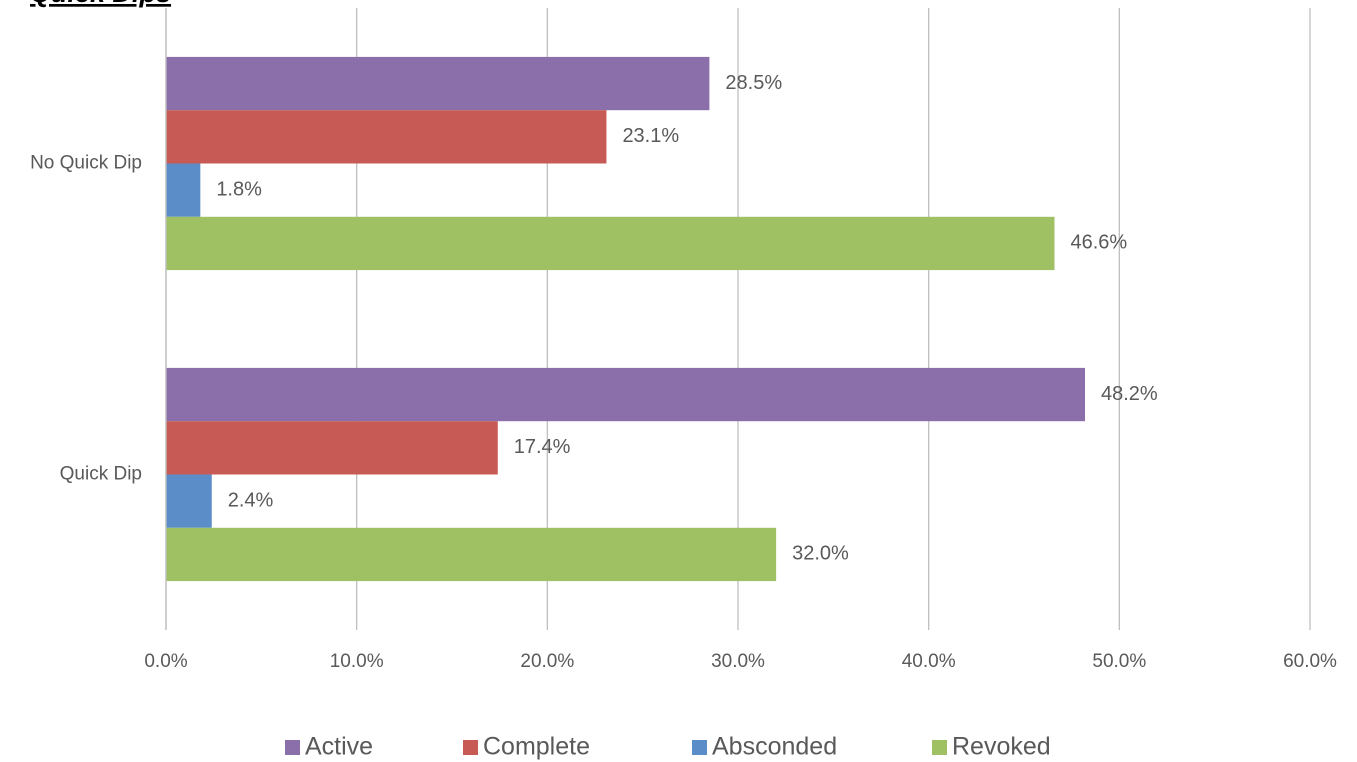 The width and height of the screenshot is (1357, 762). Describe the element at coordinates (1310, 661) in the screenshot. I see `x-tick-label: 60.0%` at that location.